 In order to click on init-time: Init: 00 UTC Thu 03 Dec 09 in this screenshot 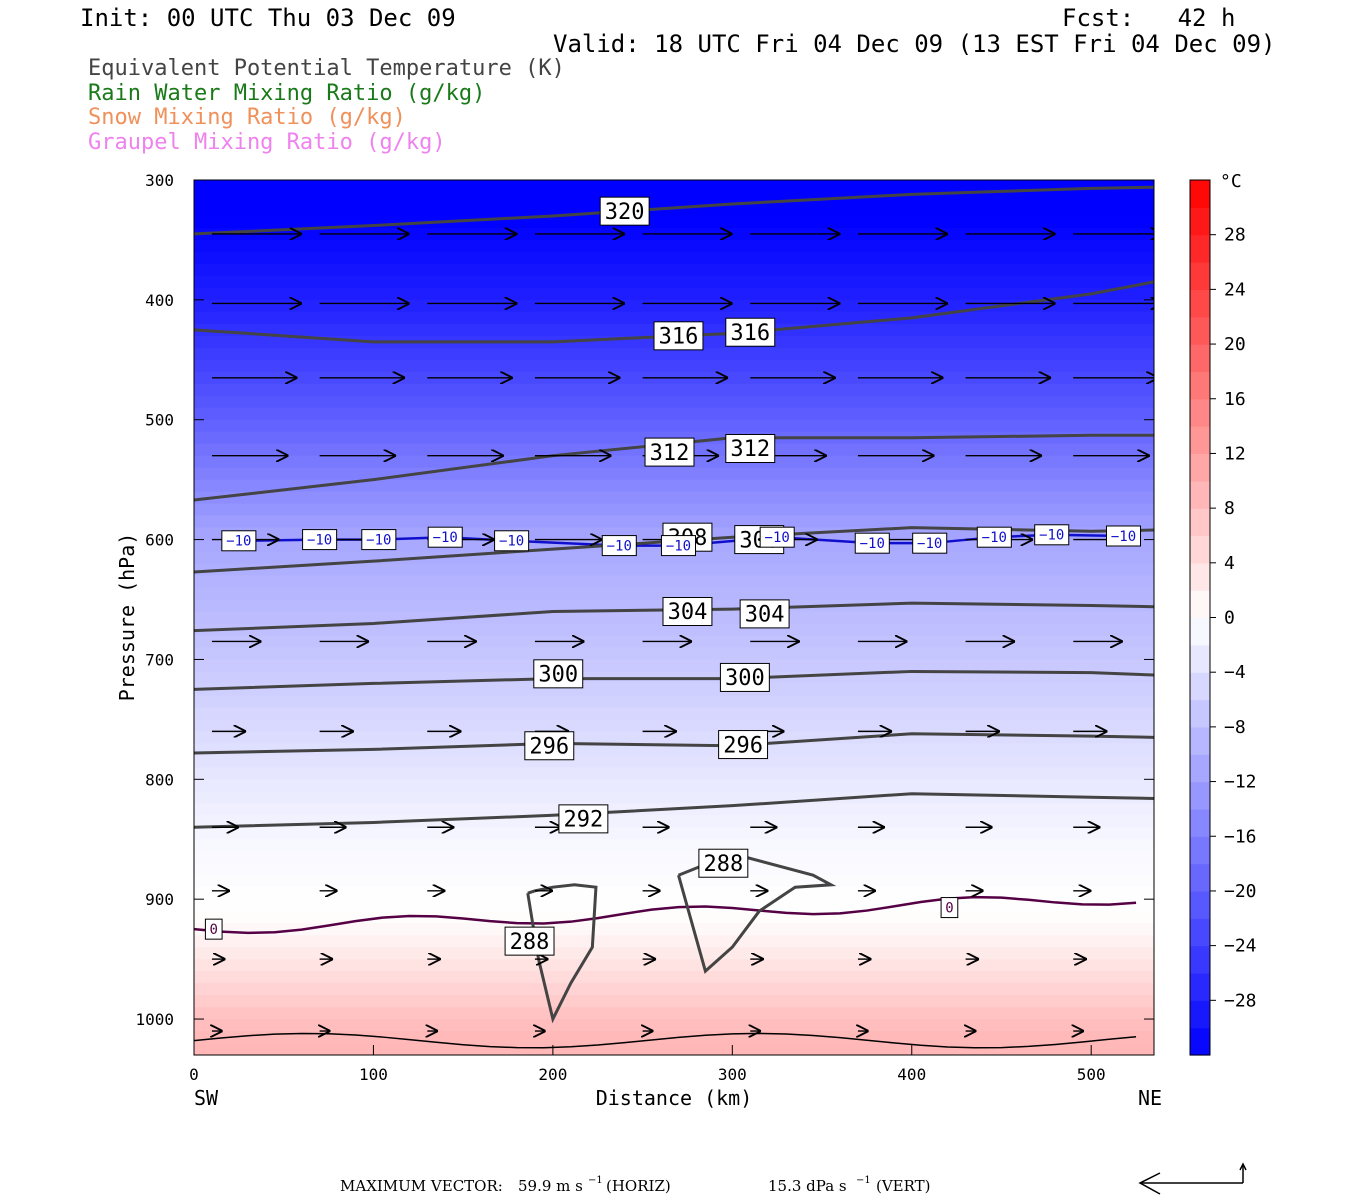, I will do `click(268, 18)`.